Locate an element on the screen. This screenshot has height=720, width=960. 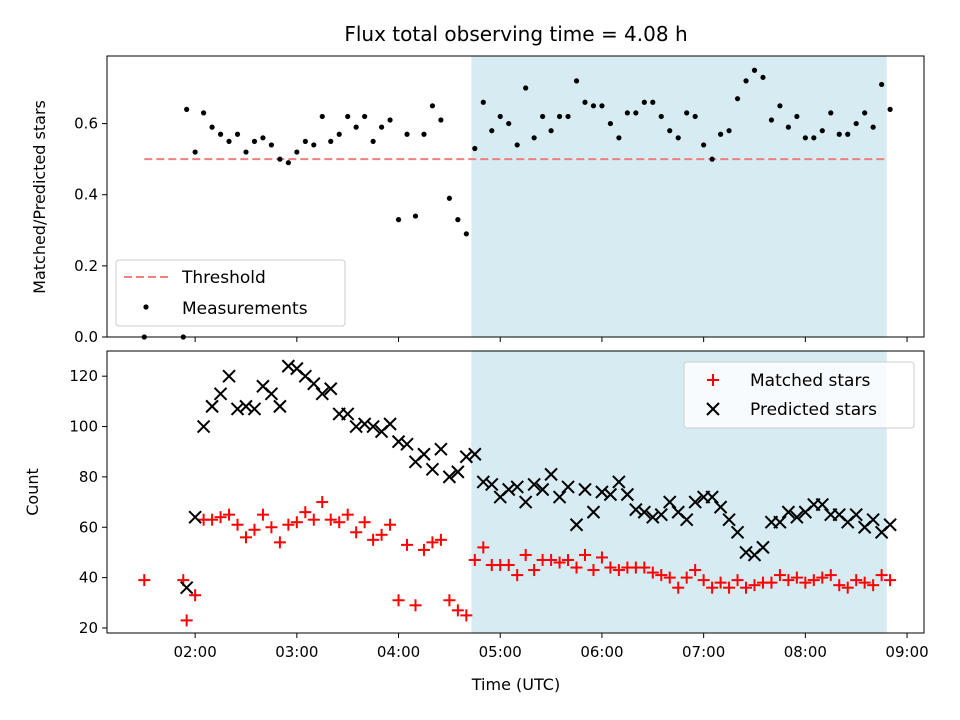
y-tick-label: 0.4 is located at coordinates (86, 195).